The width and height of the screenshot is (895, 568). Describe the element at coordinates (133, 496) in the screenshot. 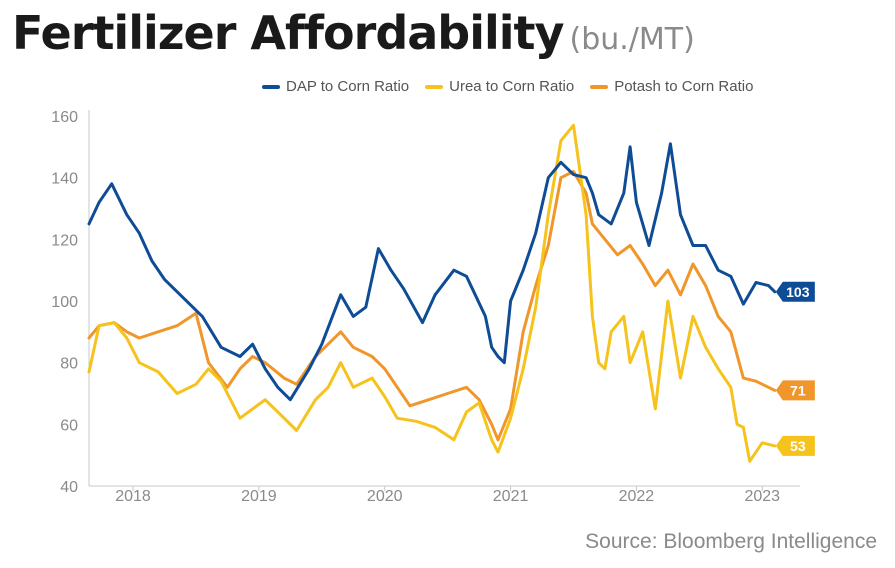

I see `x-tick-label: 2018` at that location.